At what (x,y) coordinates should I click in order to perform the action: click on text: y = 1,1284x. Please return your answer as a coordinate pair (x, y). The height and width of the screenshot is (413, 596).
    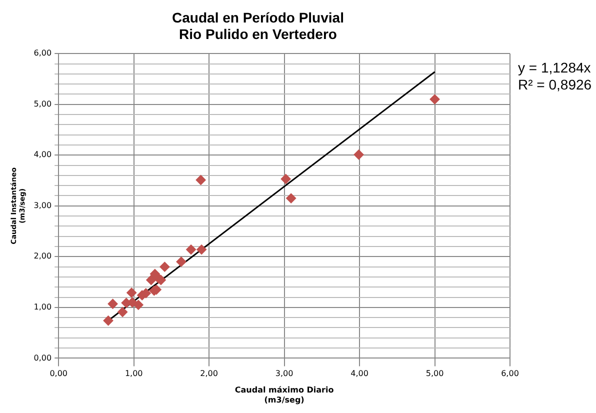
    Looking at the image, I should click on (554, 67).